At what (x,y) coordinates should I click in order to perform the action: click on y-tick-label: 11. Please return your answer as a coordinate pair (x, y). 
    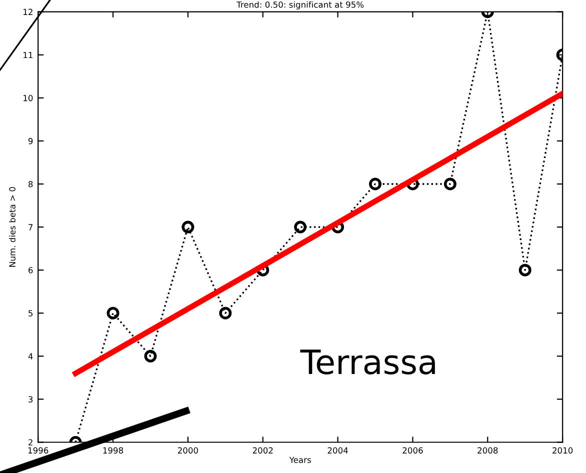
    Looking at the image, I should click on (28, 55).